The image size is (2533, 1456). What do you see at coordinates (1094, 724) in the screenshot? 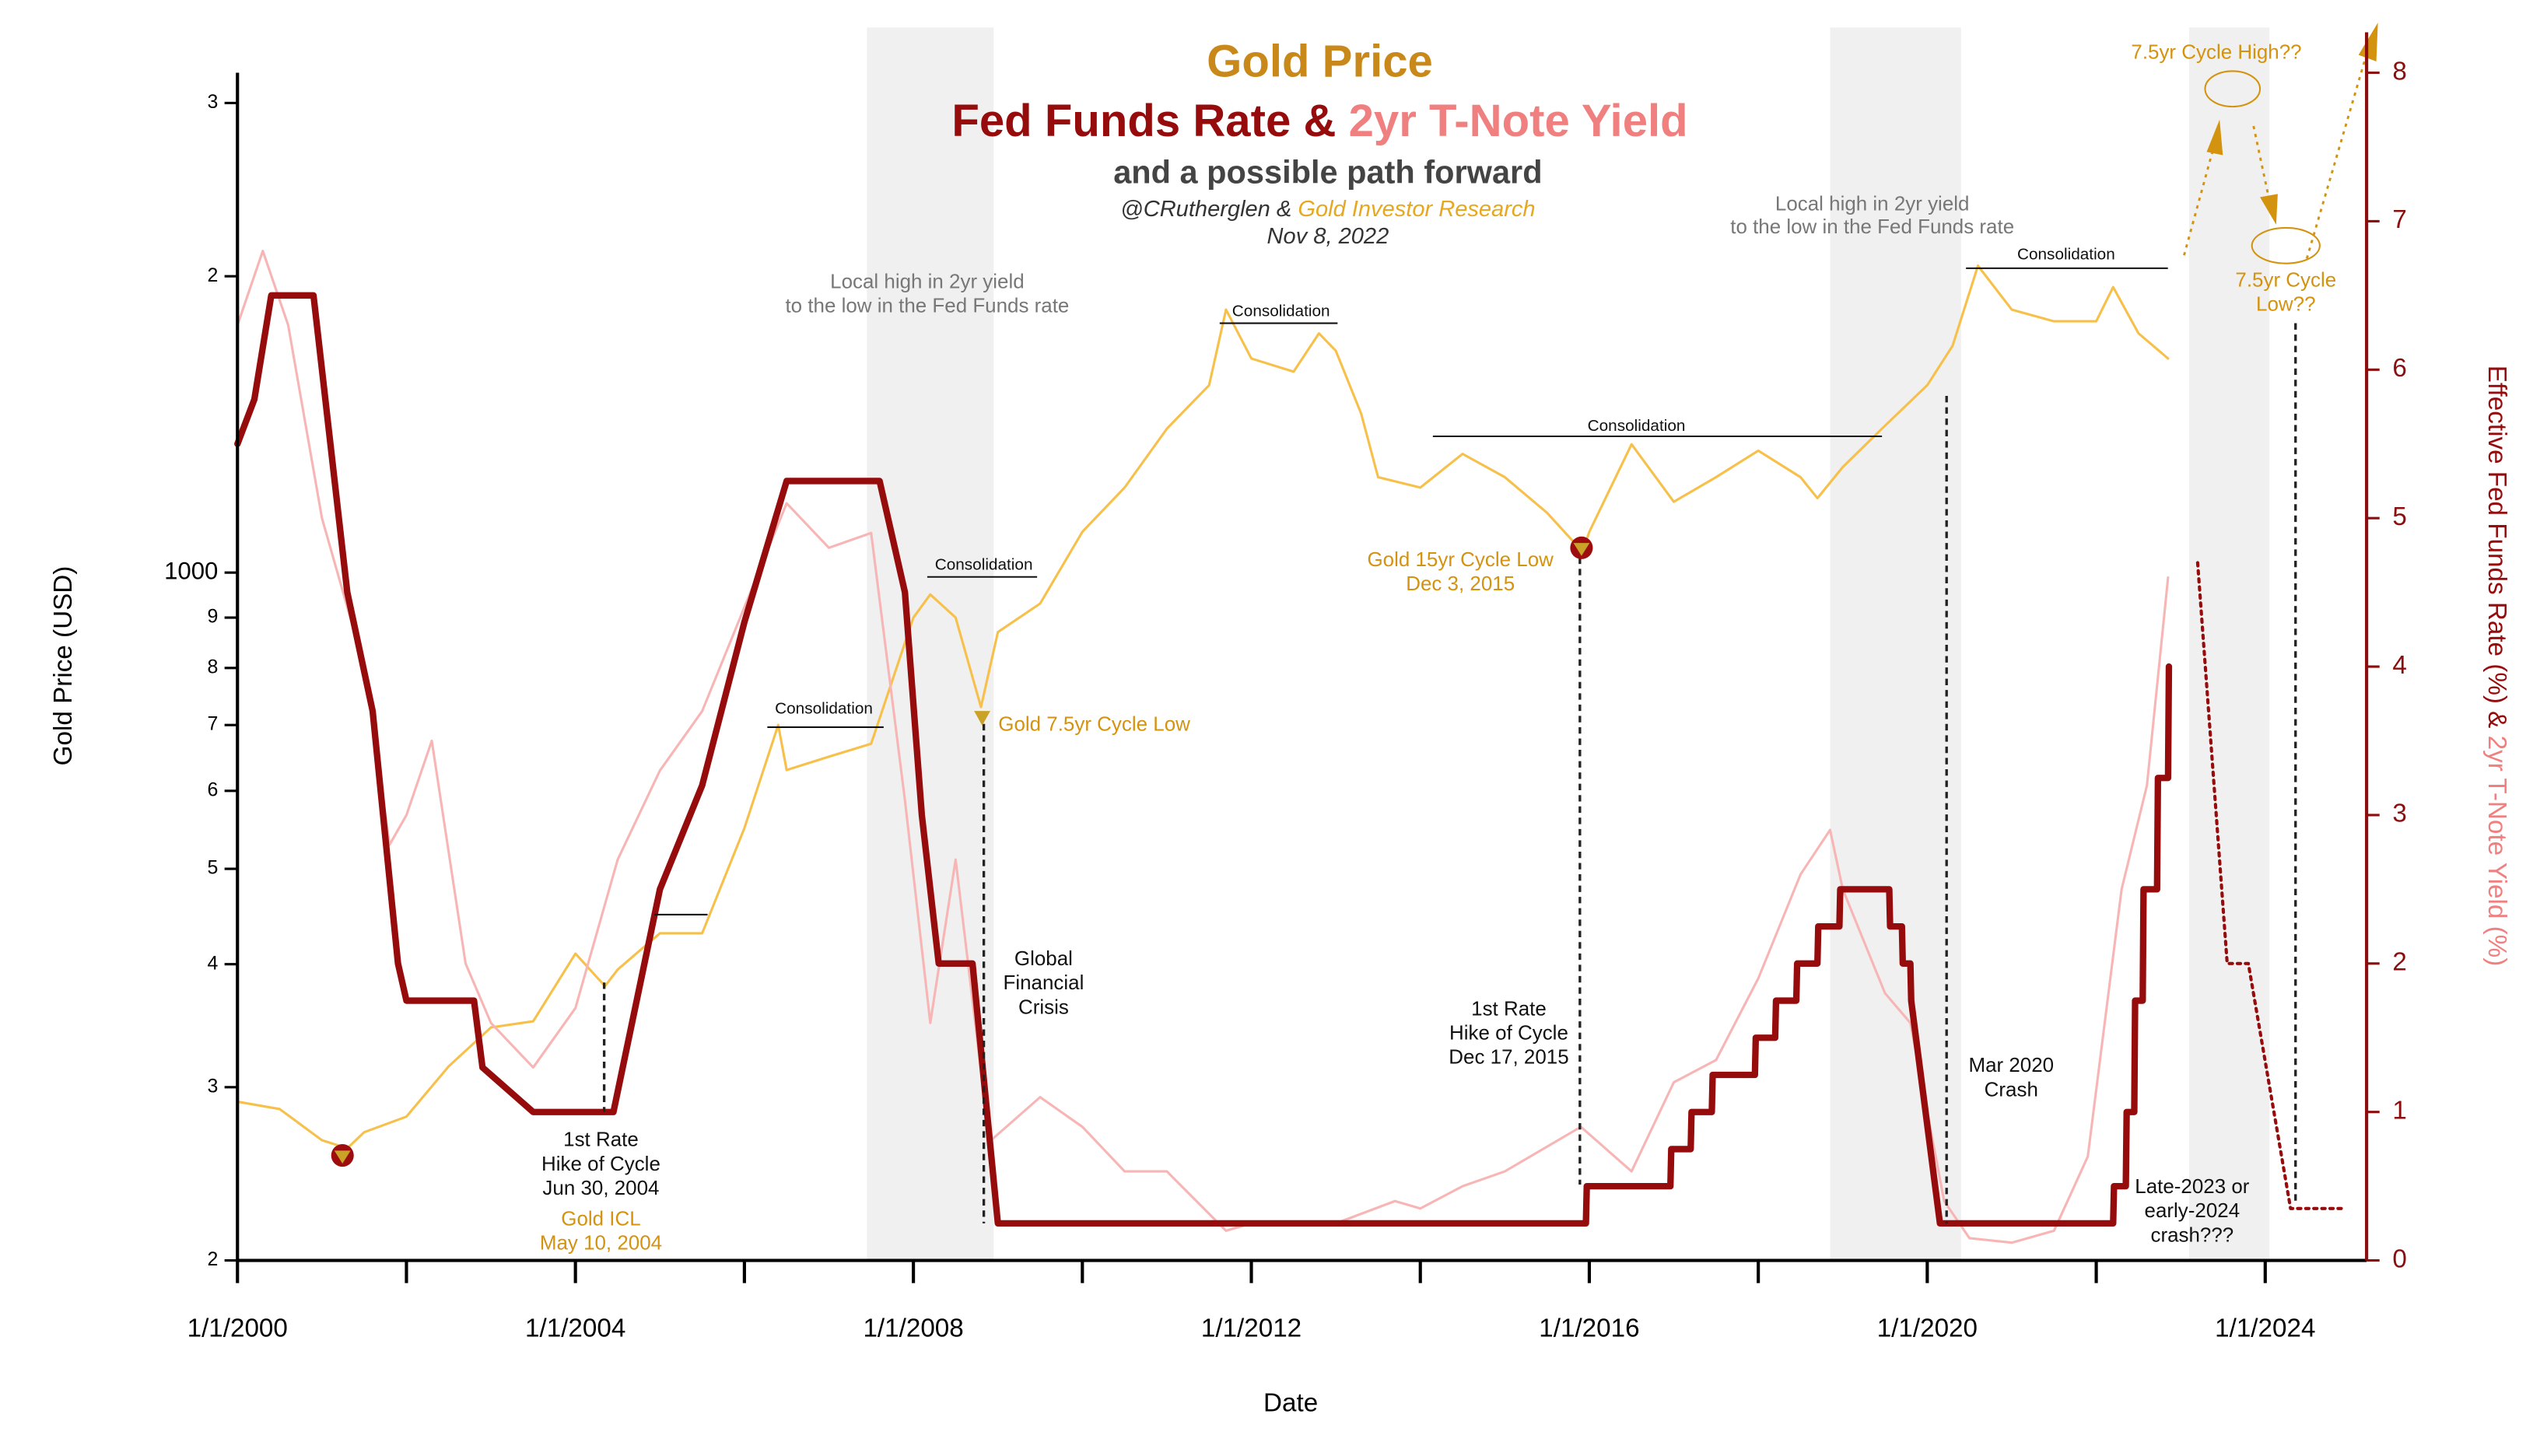
I see `annotation: Gold 7.5yr Cycle Low` at bounding box center [1094, 724].